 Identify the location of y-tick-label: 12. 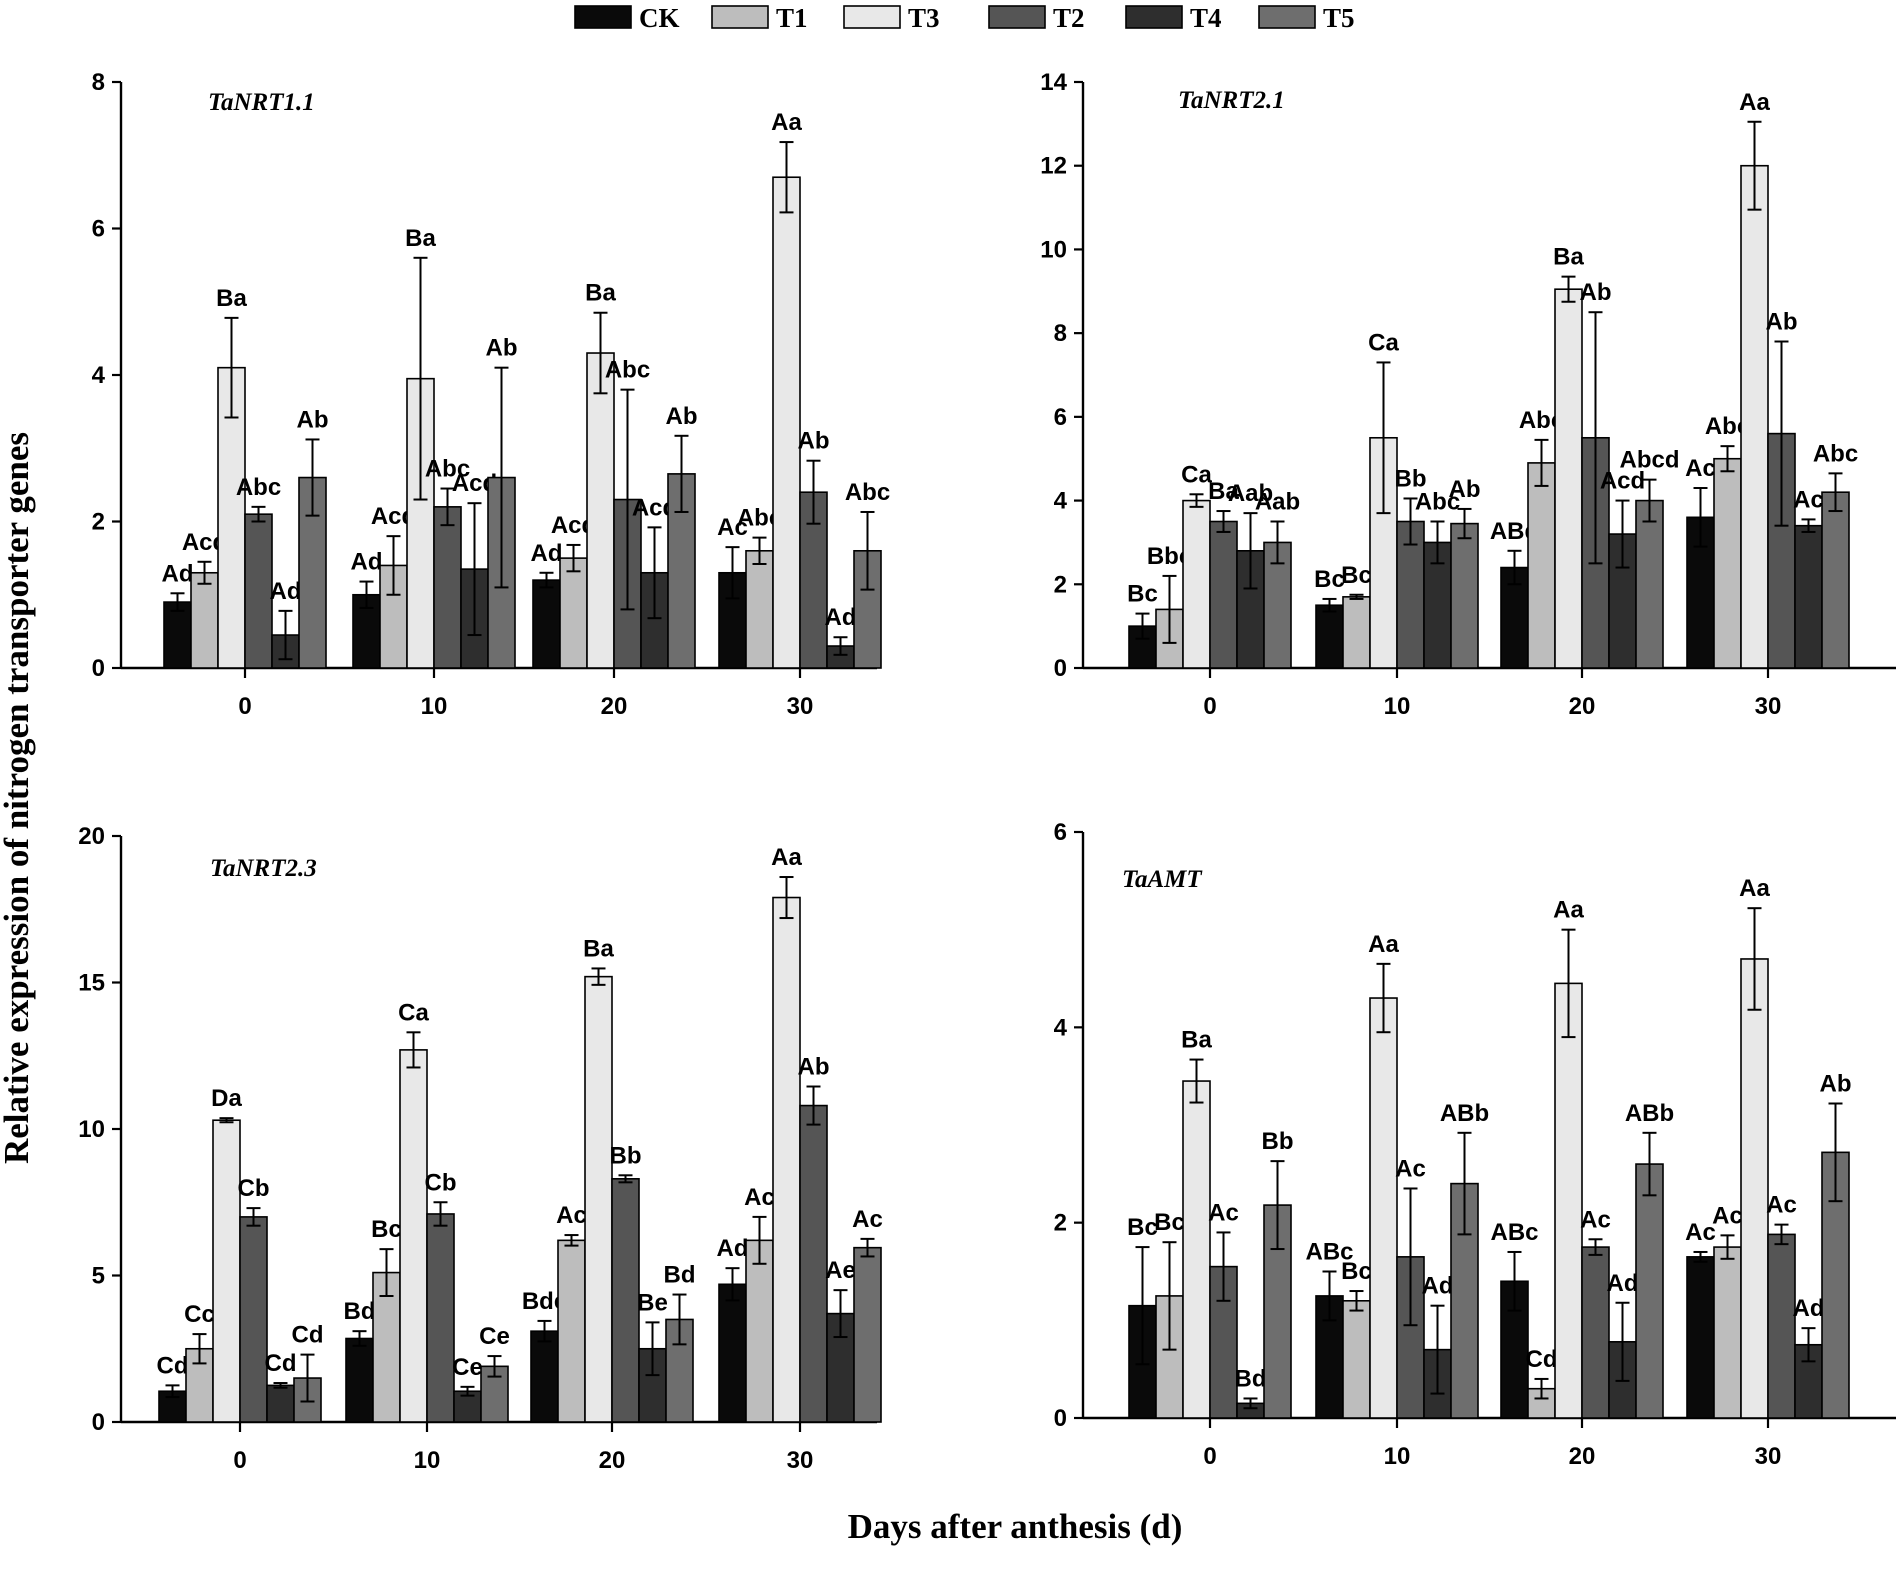
(1053, 166).